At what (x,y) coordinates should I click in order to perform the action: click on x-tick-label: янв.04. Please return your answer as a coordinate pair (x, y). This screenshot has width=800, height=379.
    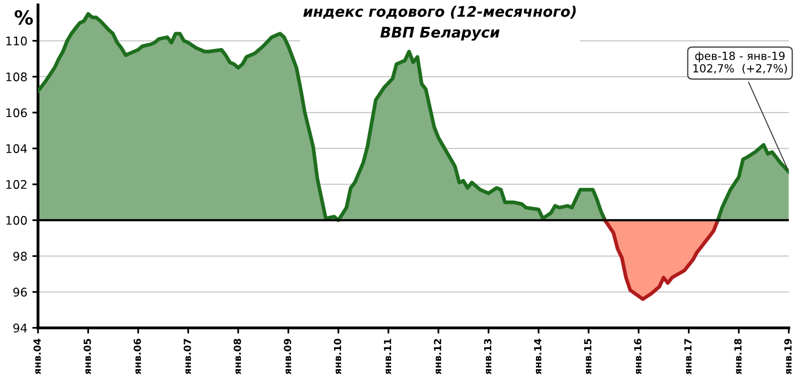
    Looking at the image, I should click on (37, 356).